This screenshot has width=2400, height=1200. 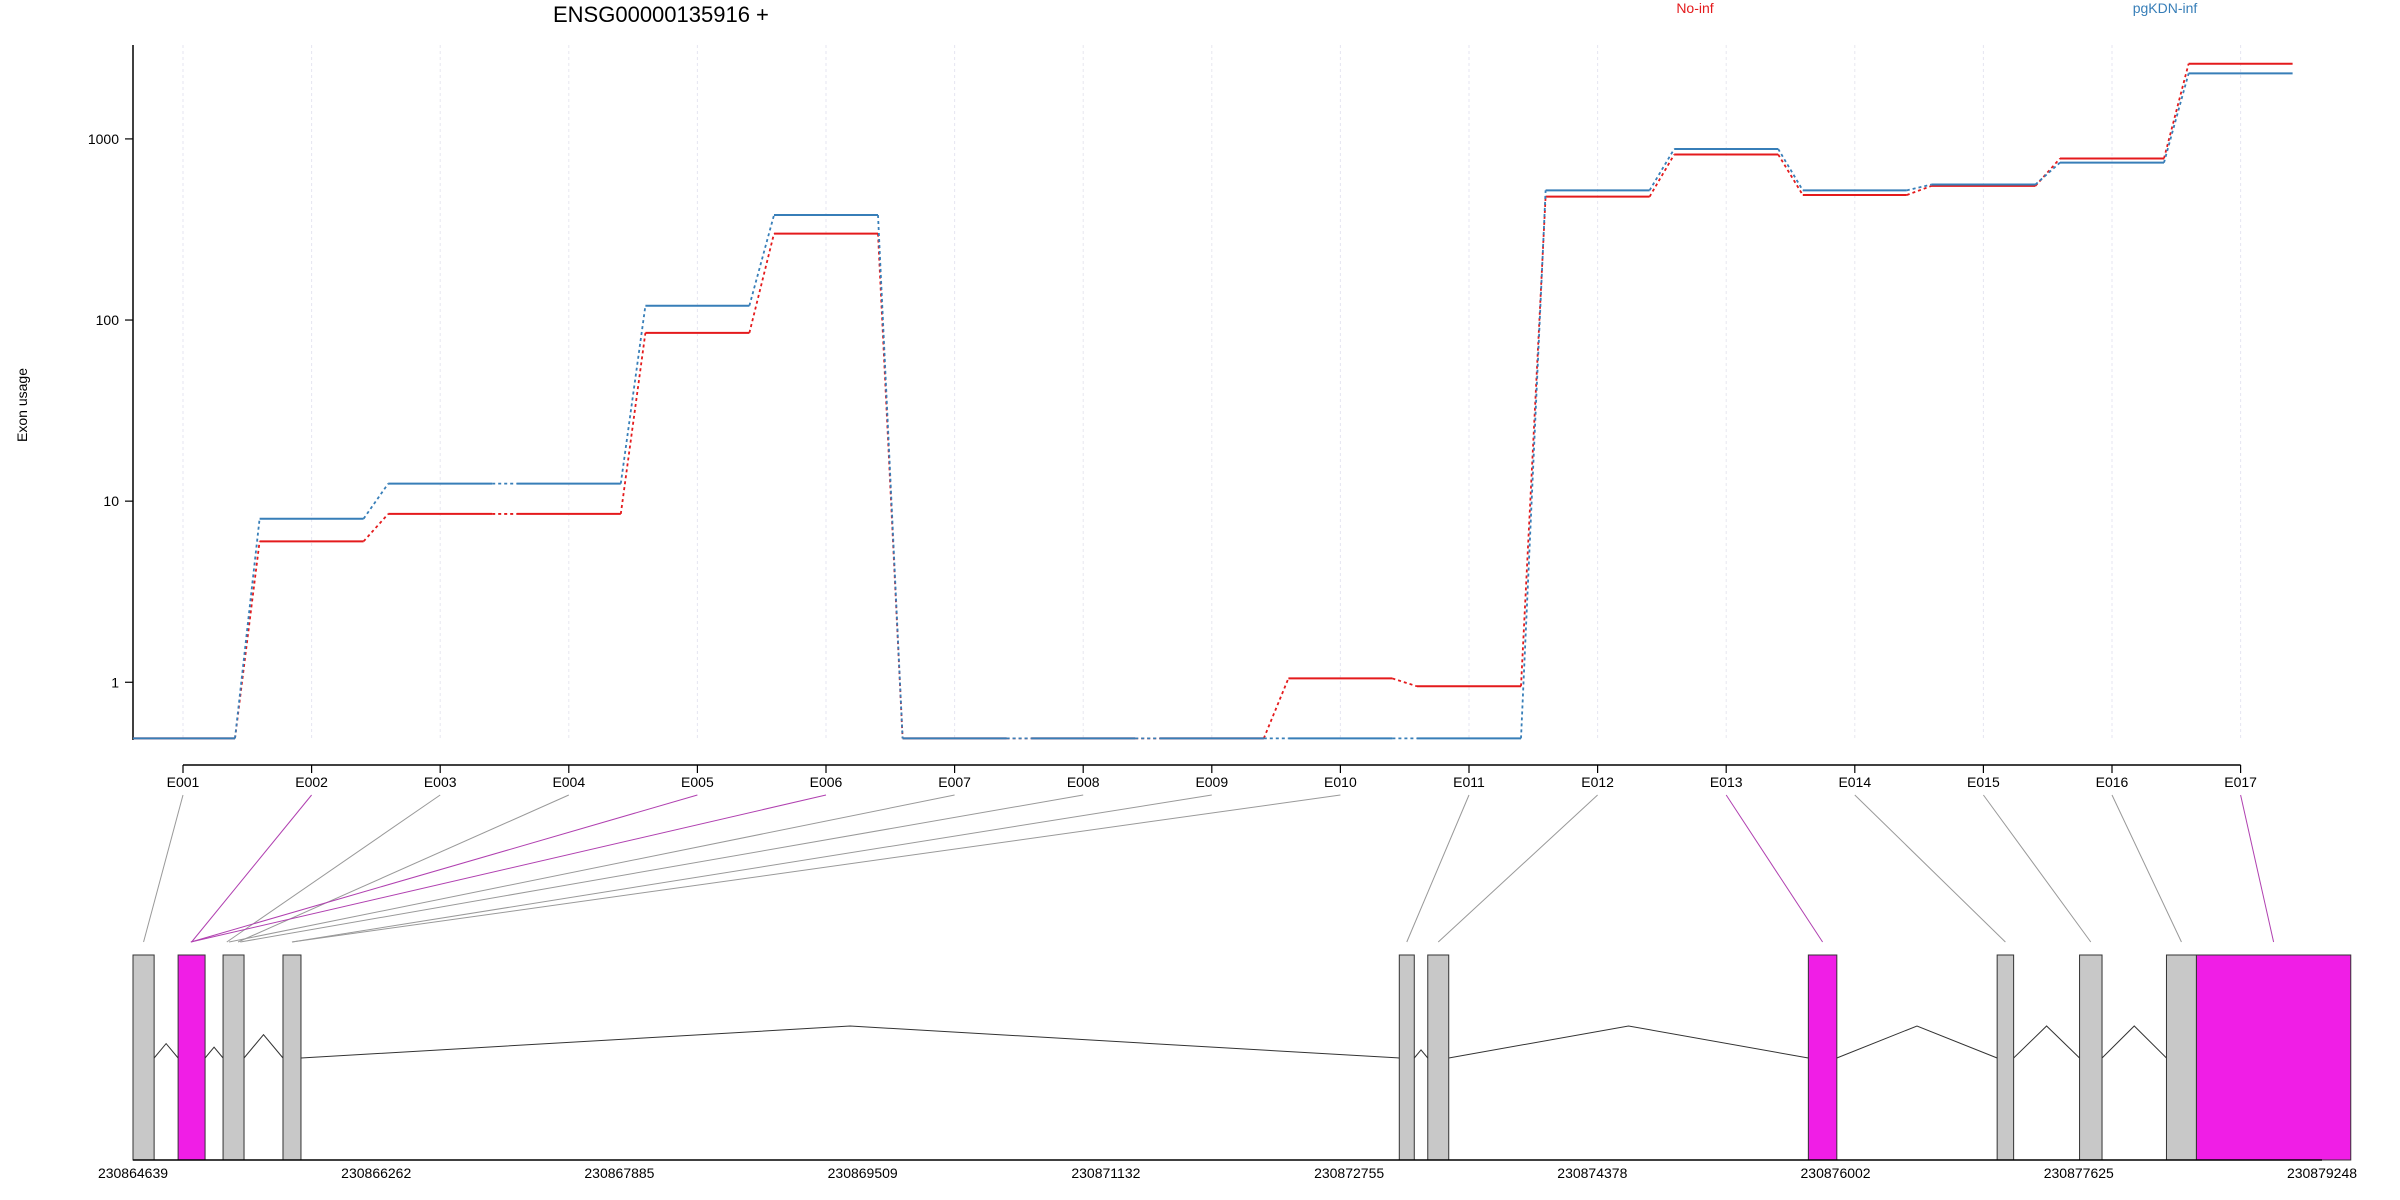 I want to click on connector-e004, so click(x=403, y=868).